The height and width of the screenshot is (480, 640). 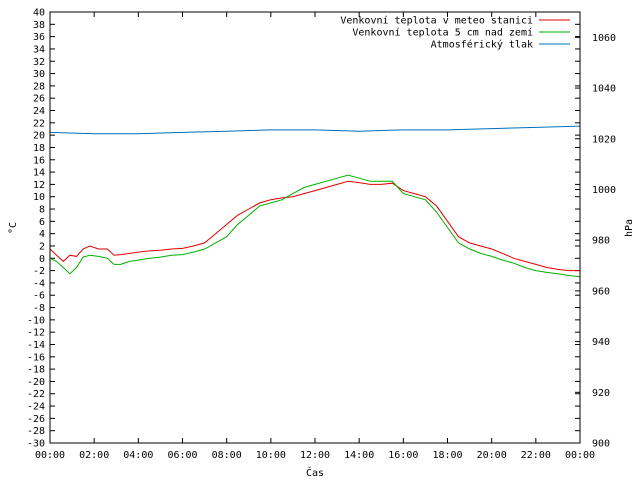 What do you see at coordinates (39, 271) in the screenshot?
I see `y-left-tick-label: -2` at bounding box center [39, 271].